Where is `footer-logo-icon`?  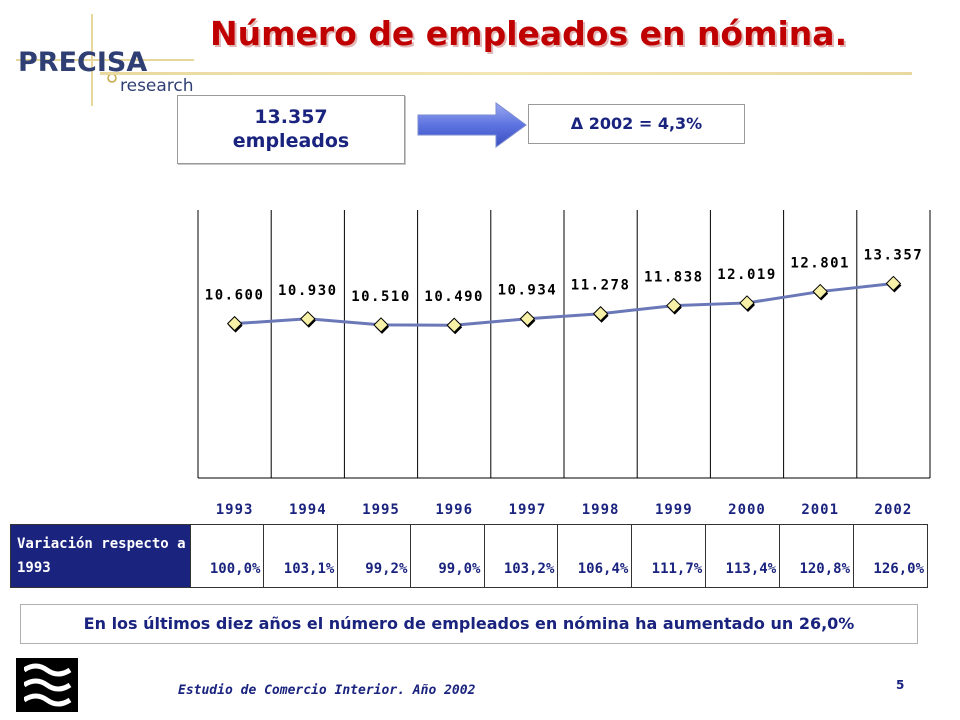 footer-logo-icon is located at coordinates (47, 685).